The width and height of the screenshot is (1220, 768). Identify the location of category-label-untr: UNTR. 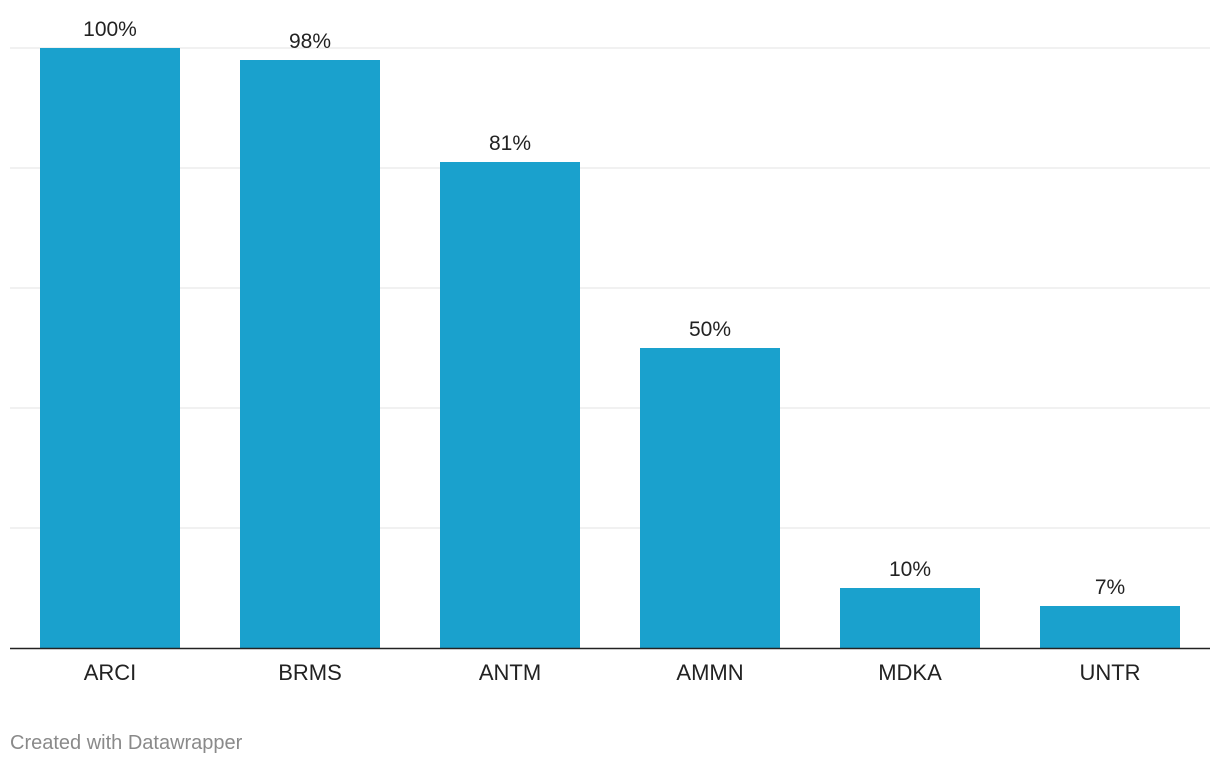
(1109, 672).